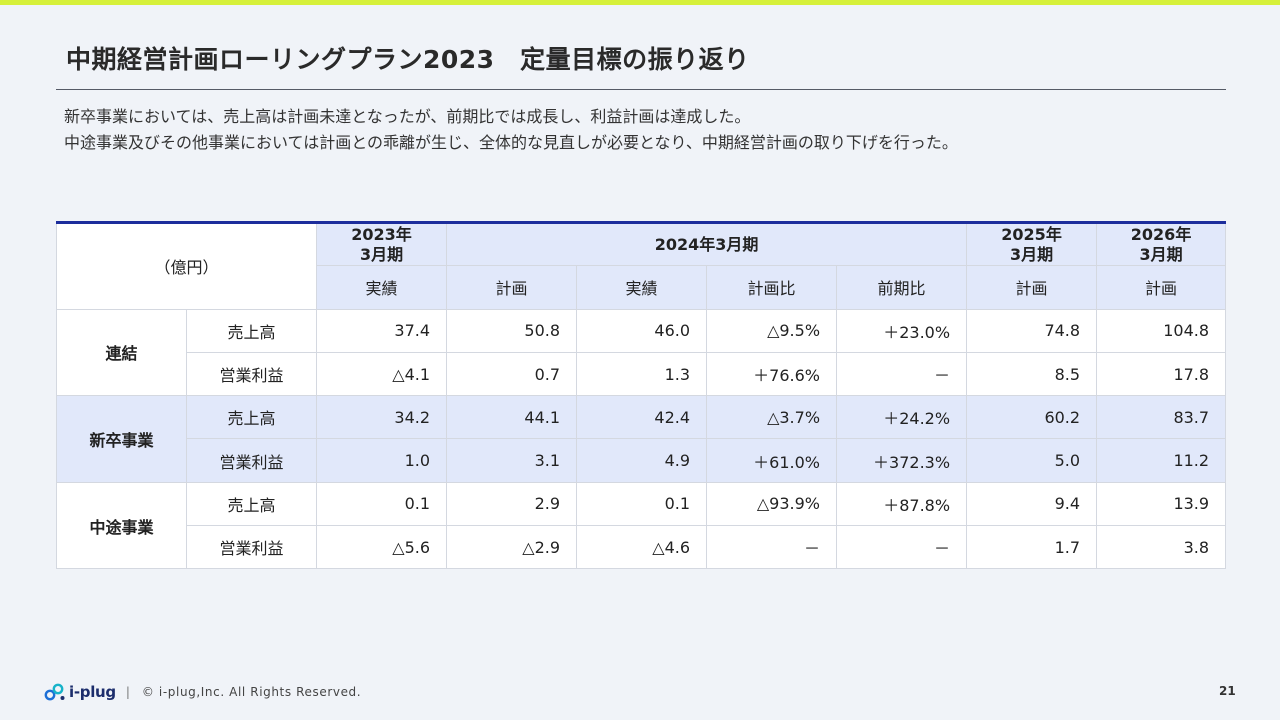 Image resolution: width=1280 pixels, height=720 pixels. I want to click on table-cell: 34.2, so click(382, 417).